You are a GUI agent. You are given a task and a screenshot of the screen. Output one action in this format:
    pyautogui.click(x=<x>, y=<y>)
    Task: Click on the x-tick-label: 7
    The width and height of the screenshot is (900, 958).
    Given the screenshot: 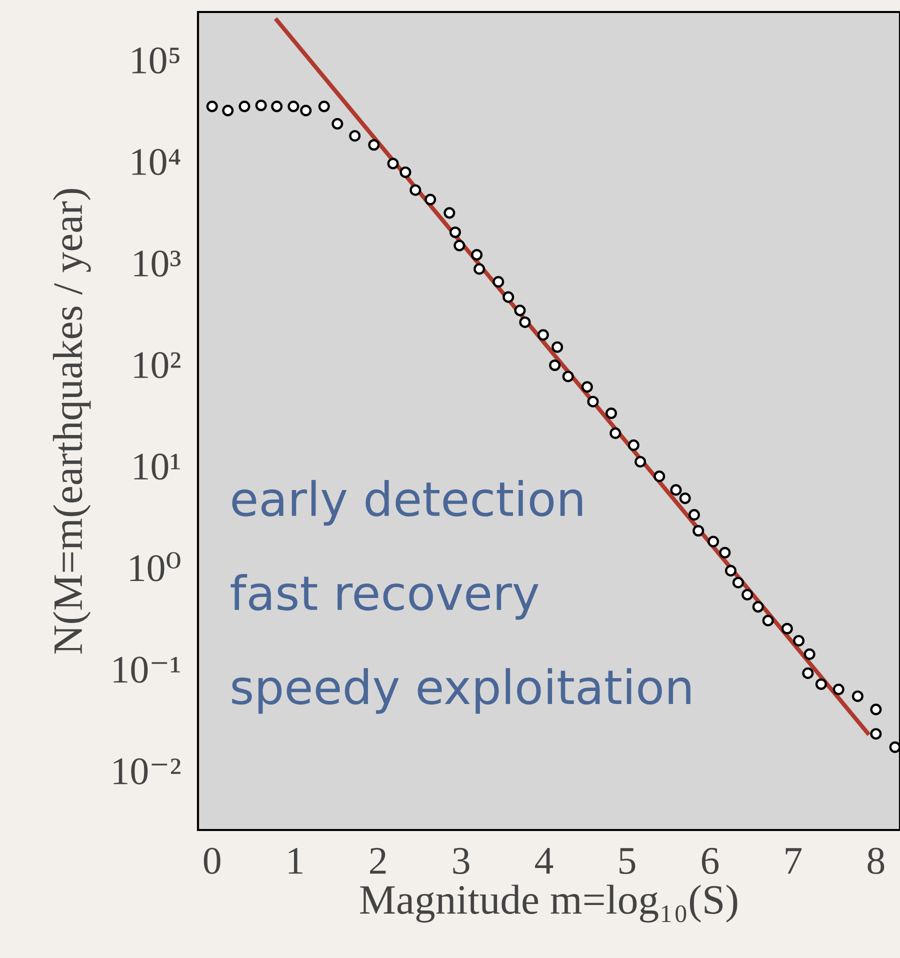 What is the action you would take?
    pyautogui.click(x=794, y=861)
    